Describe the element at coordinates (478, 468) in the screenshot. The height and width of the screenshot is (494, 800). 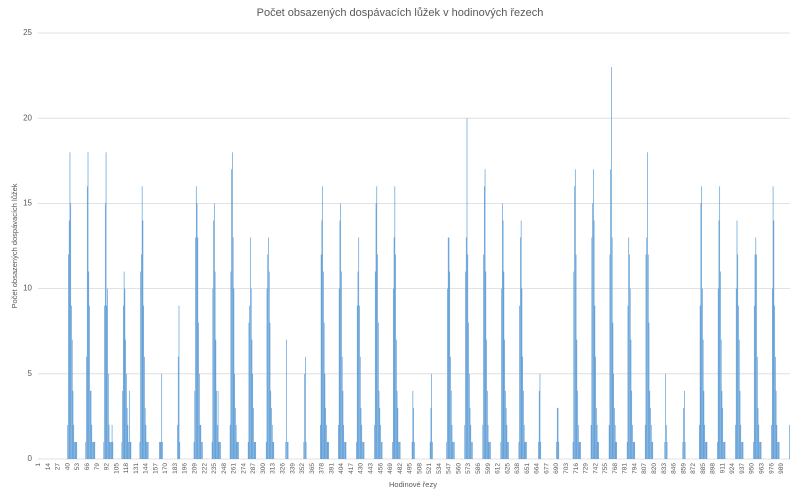
I see `x-tick-label: 586` at that location.